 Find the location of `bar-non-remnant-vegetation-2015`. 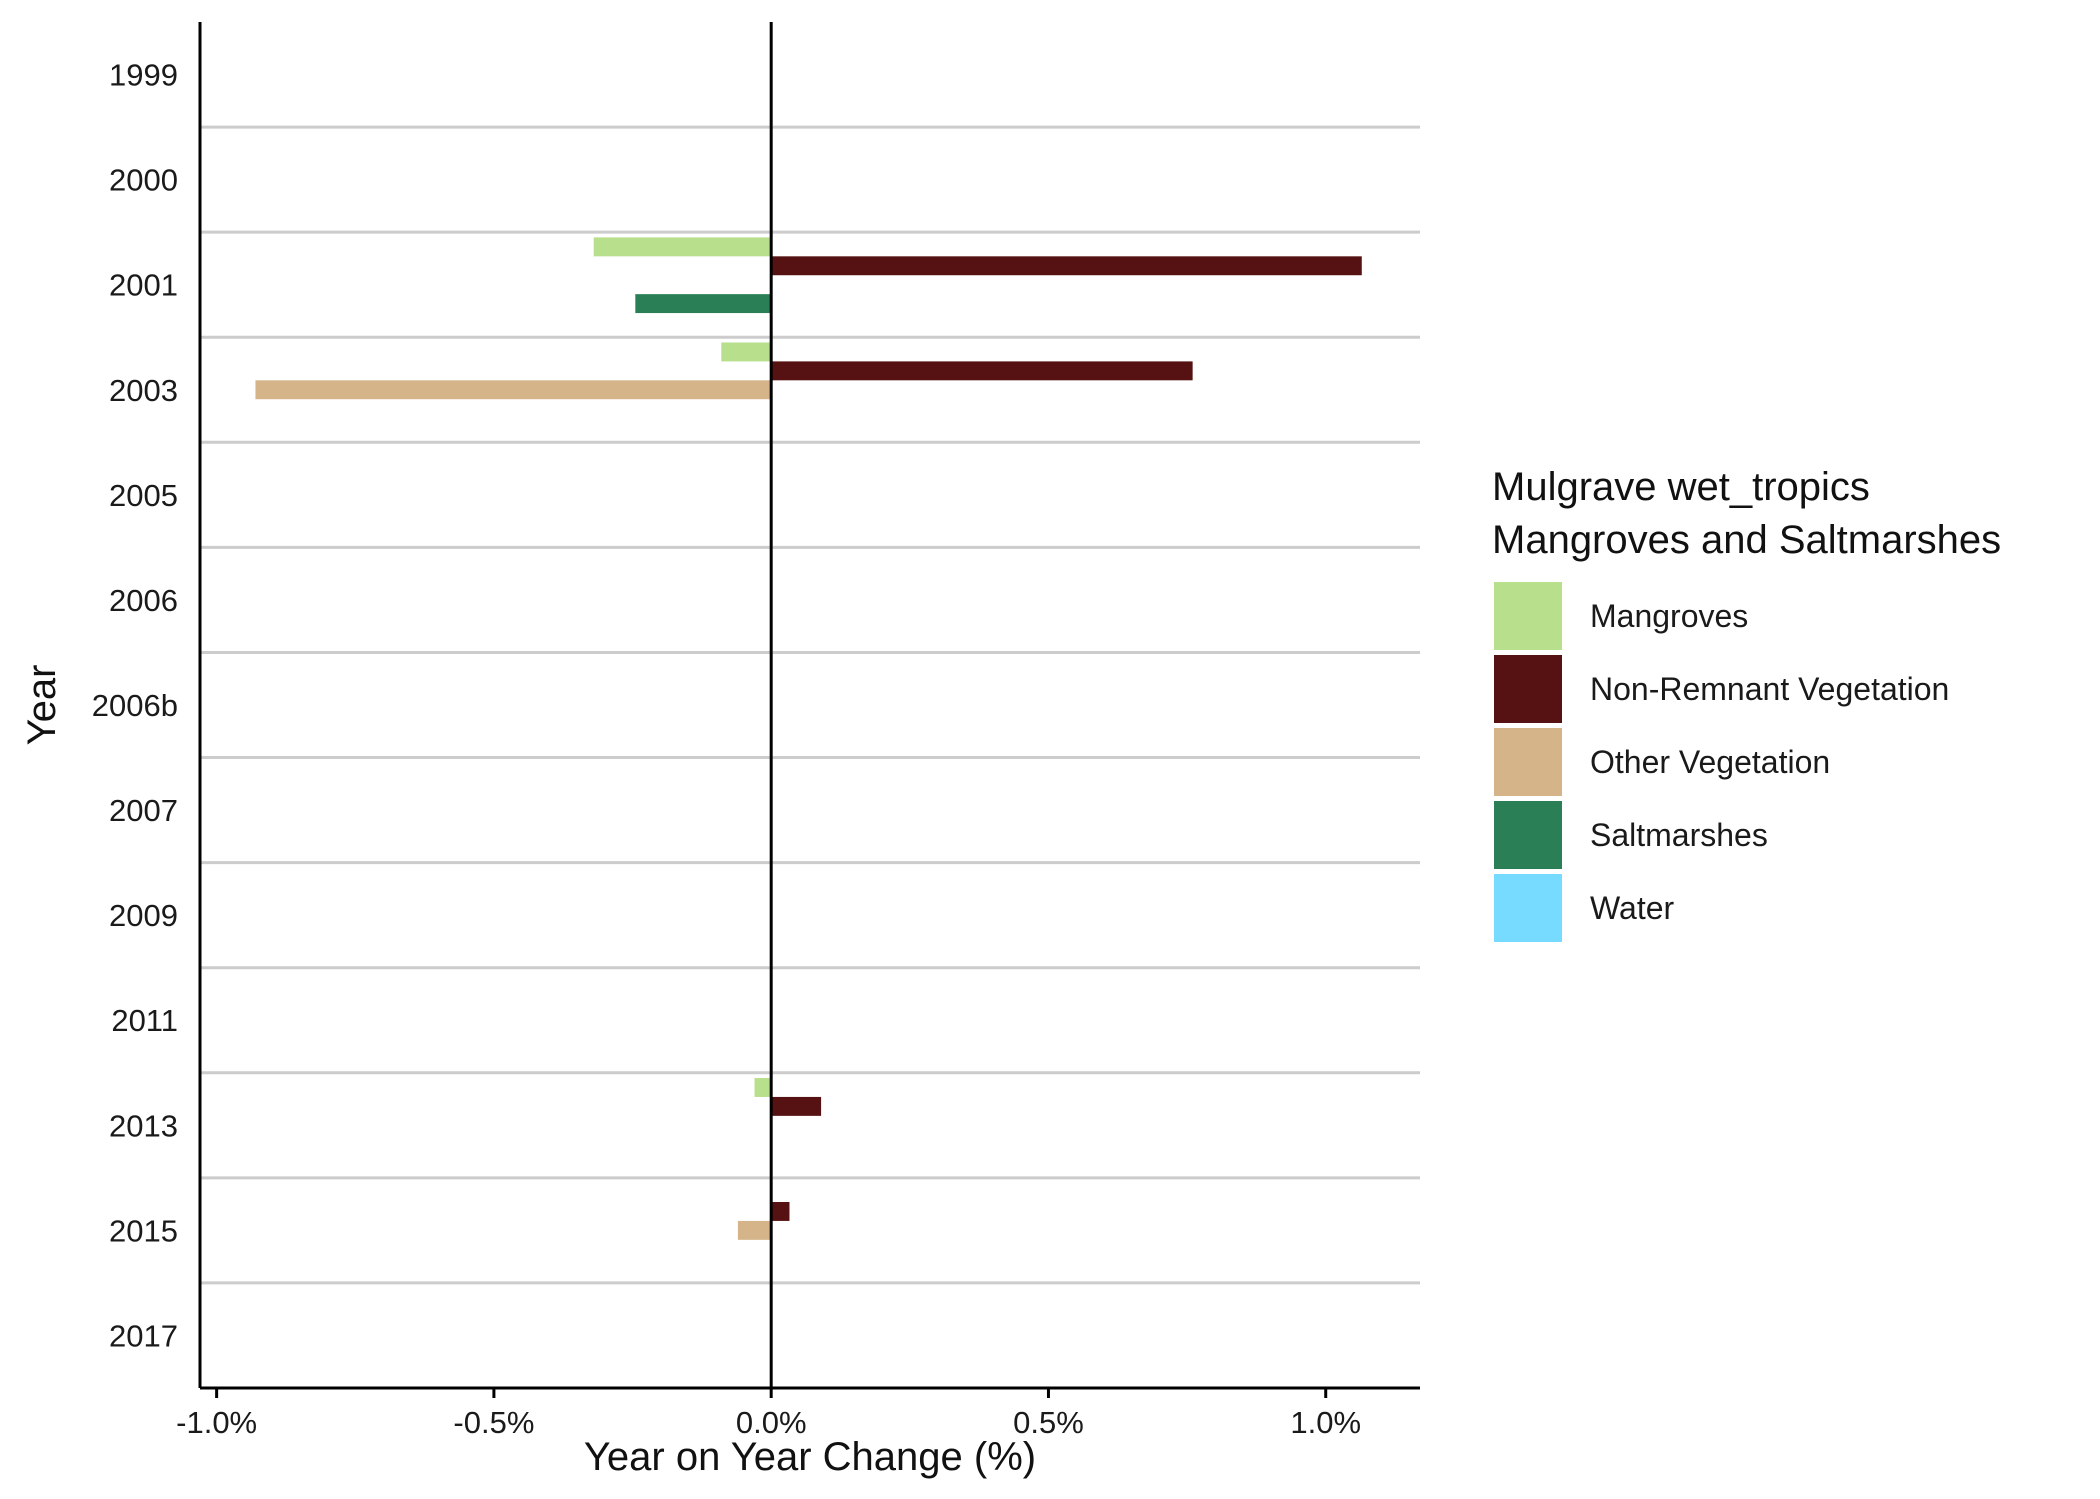

bar-non-remnant-vegetation-2015 is located at coordinates (780, 1211).